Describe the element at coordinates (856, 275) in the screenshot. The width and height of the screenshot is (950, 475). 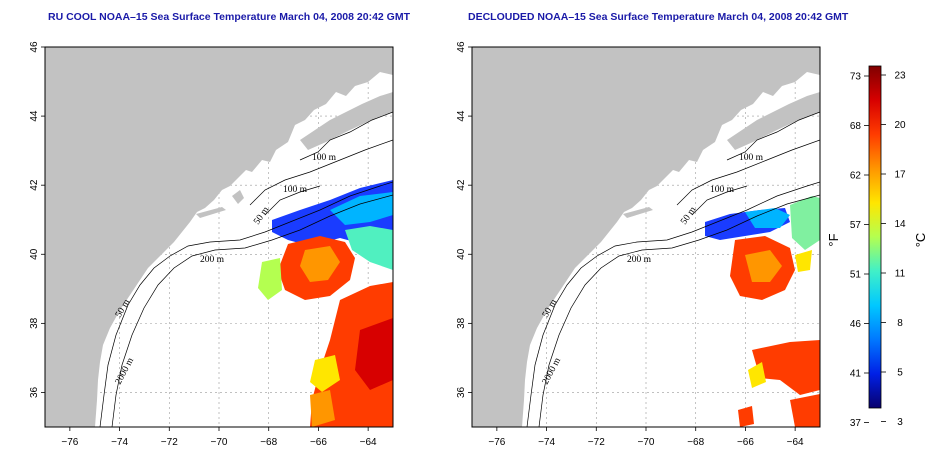
I see `fahrenheit-tick-label: 51` at that location.